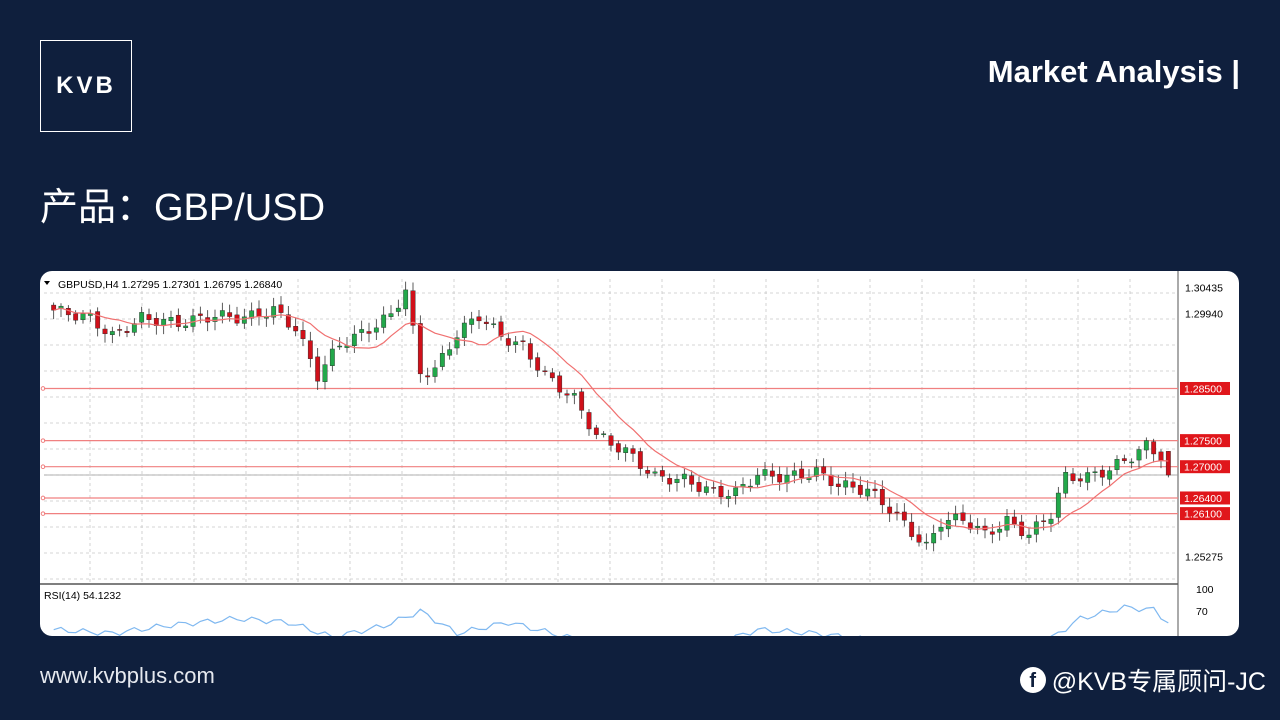  I want to click on product-label: 产品：GBP/USD, so click(183, 208).